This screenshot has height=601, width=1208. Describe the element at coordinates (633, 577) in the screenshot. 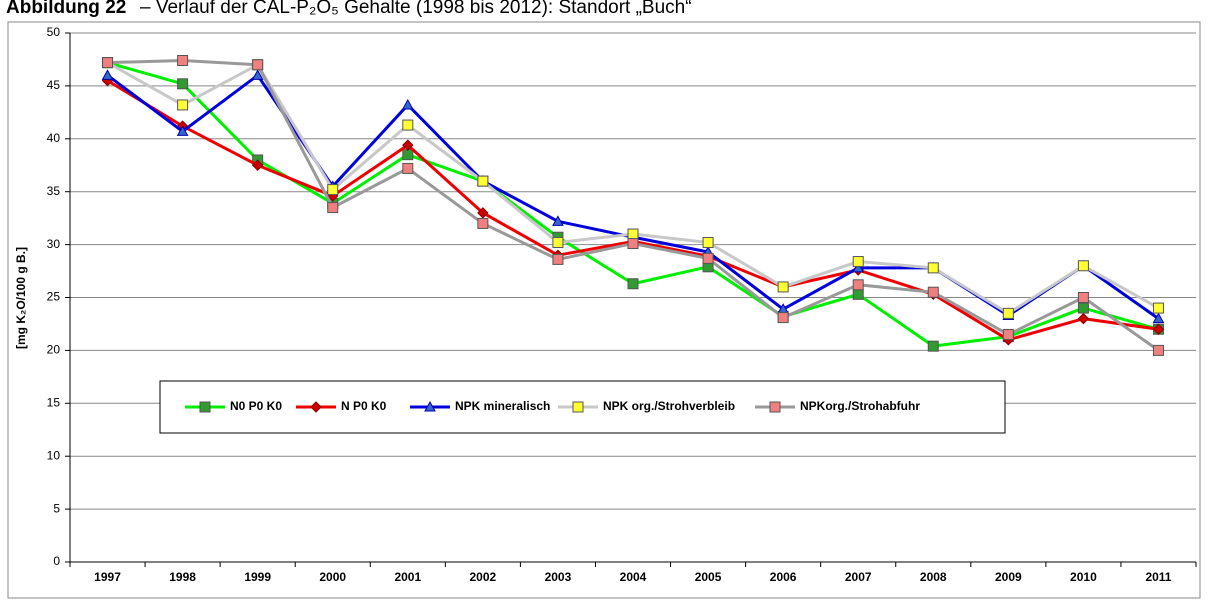

I see `x-tick-label: 2004` at that location.